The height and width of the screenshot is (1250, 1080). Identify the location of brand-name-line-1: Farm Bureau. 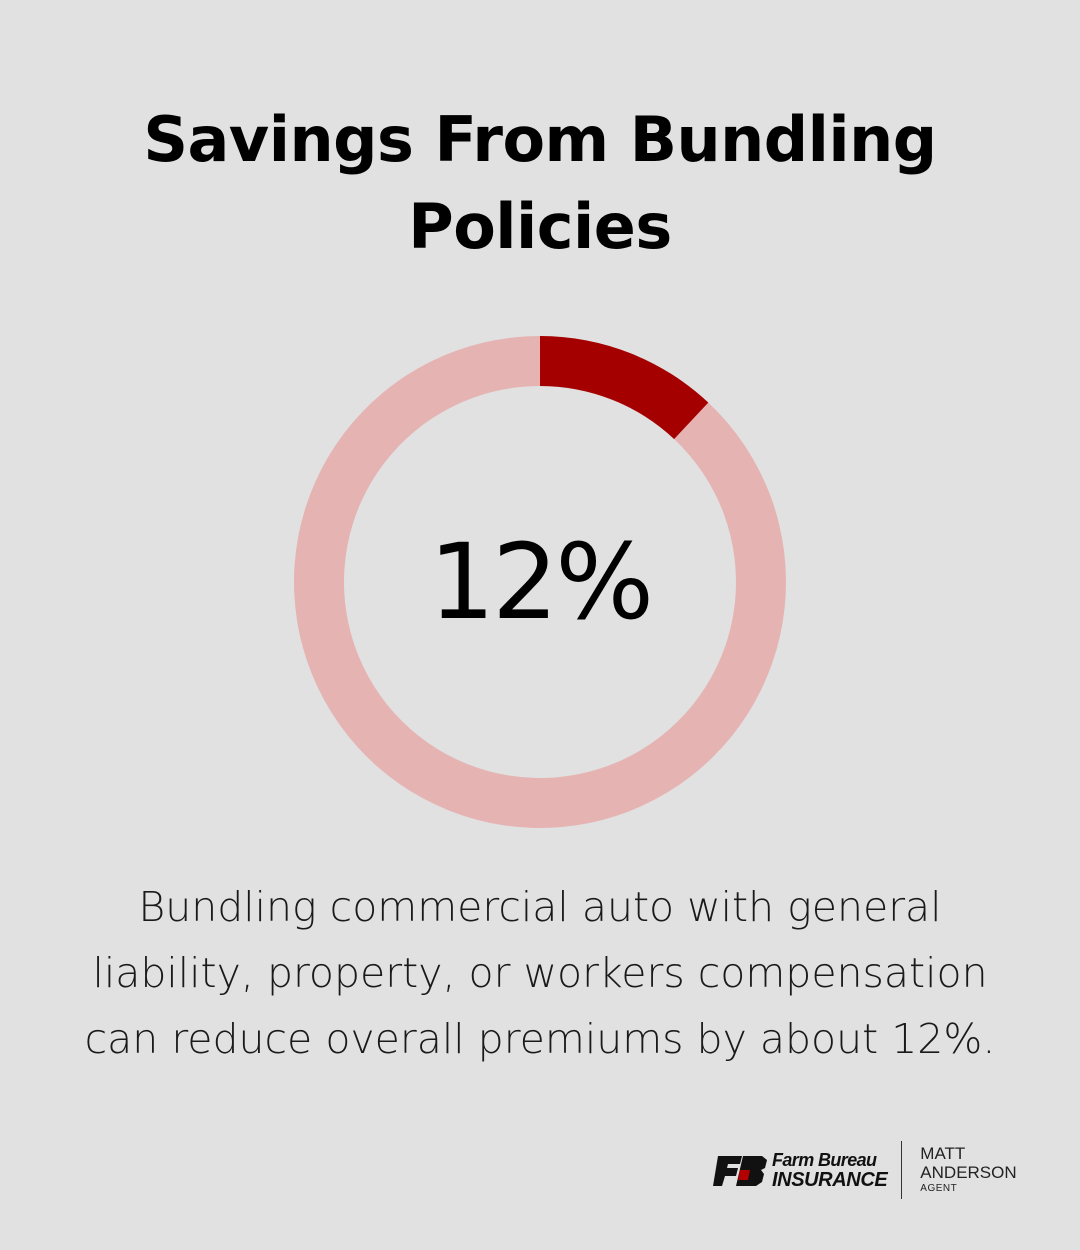
(824, 1160).